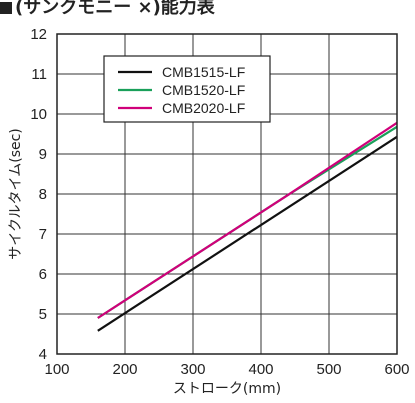 The height and width of the screenshot is (403, 415). Describe the element at coordinates (396, 369) in the screenshot. I see `x-tick-label: 600` at that location.